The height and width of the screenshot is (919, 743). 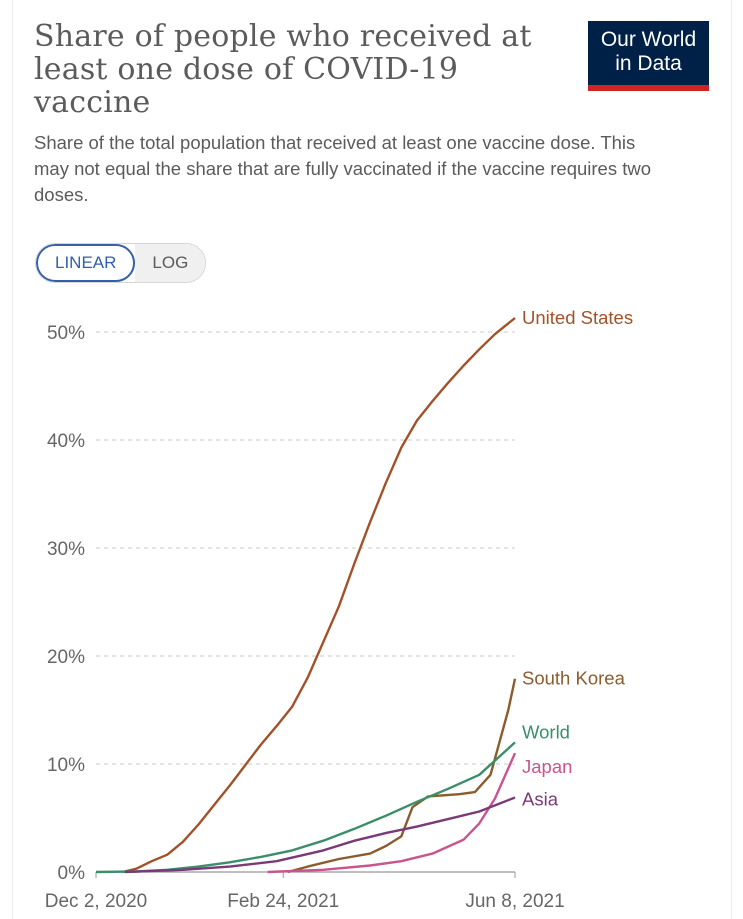 What do you see at coordinates (648, 63) in the screenshot?
I see `logo-line-2: in Data` at bounding box center [648, 63].